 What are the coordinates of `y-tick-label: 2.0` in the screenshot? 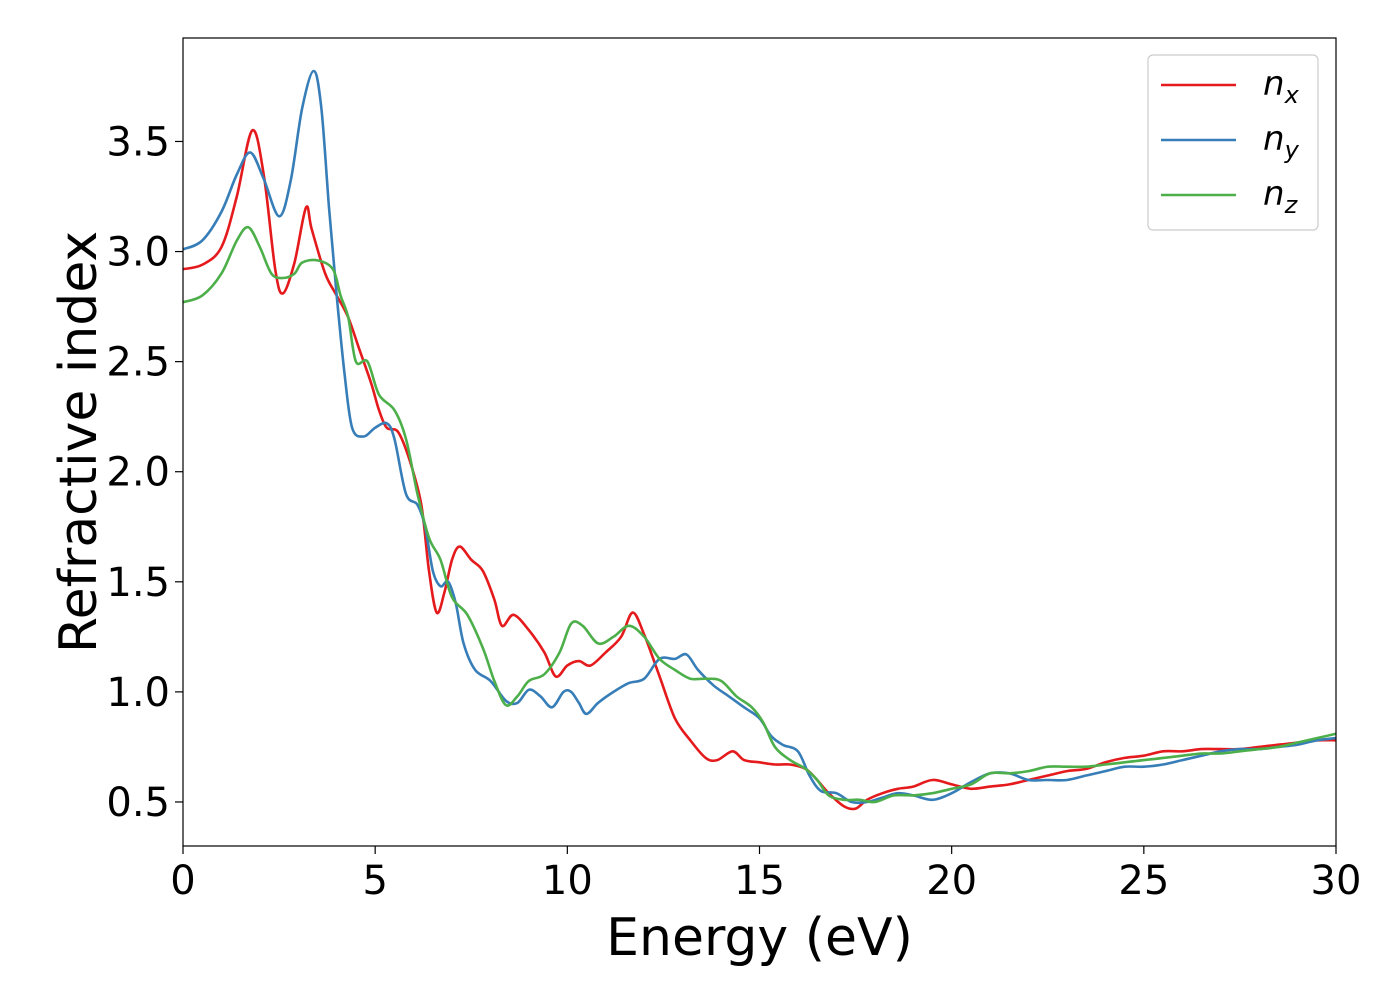 It's located at (138, 473).